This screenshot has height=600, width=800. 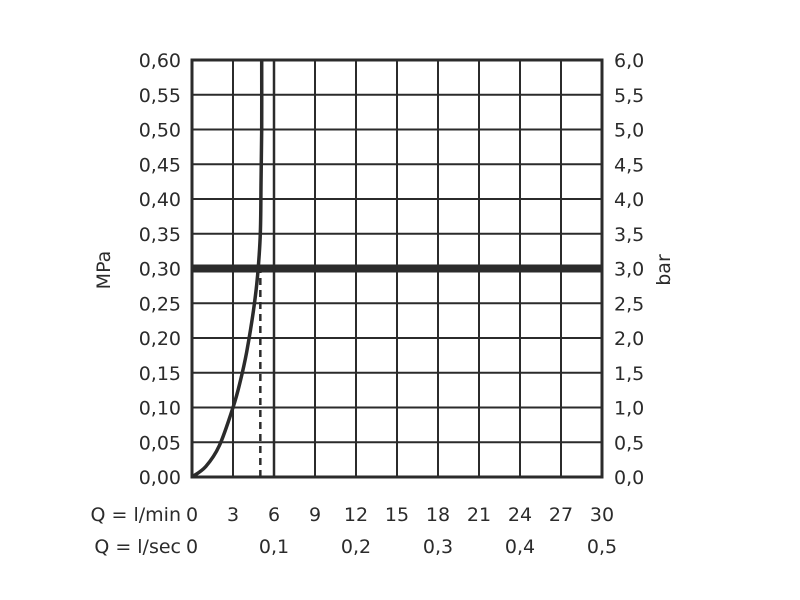 What do you see at coordinates (629, 235) in the screenshot?
I see `right-tick-label: 3,5` at bounding box center [629, 235].